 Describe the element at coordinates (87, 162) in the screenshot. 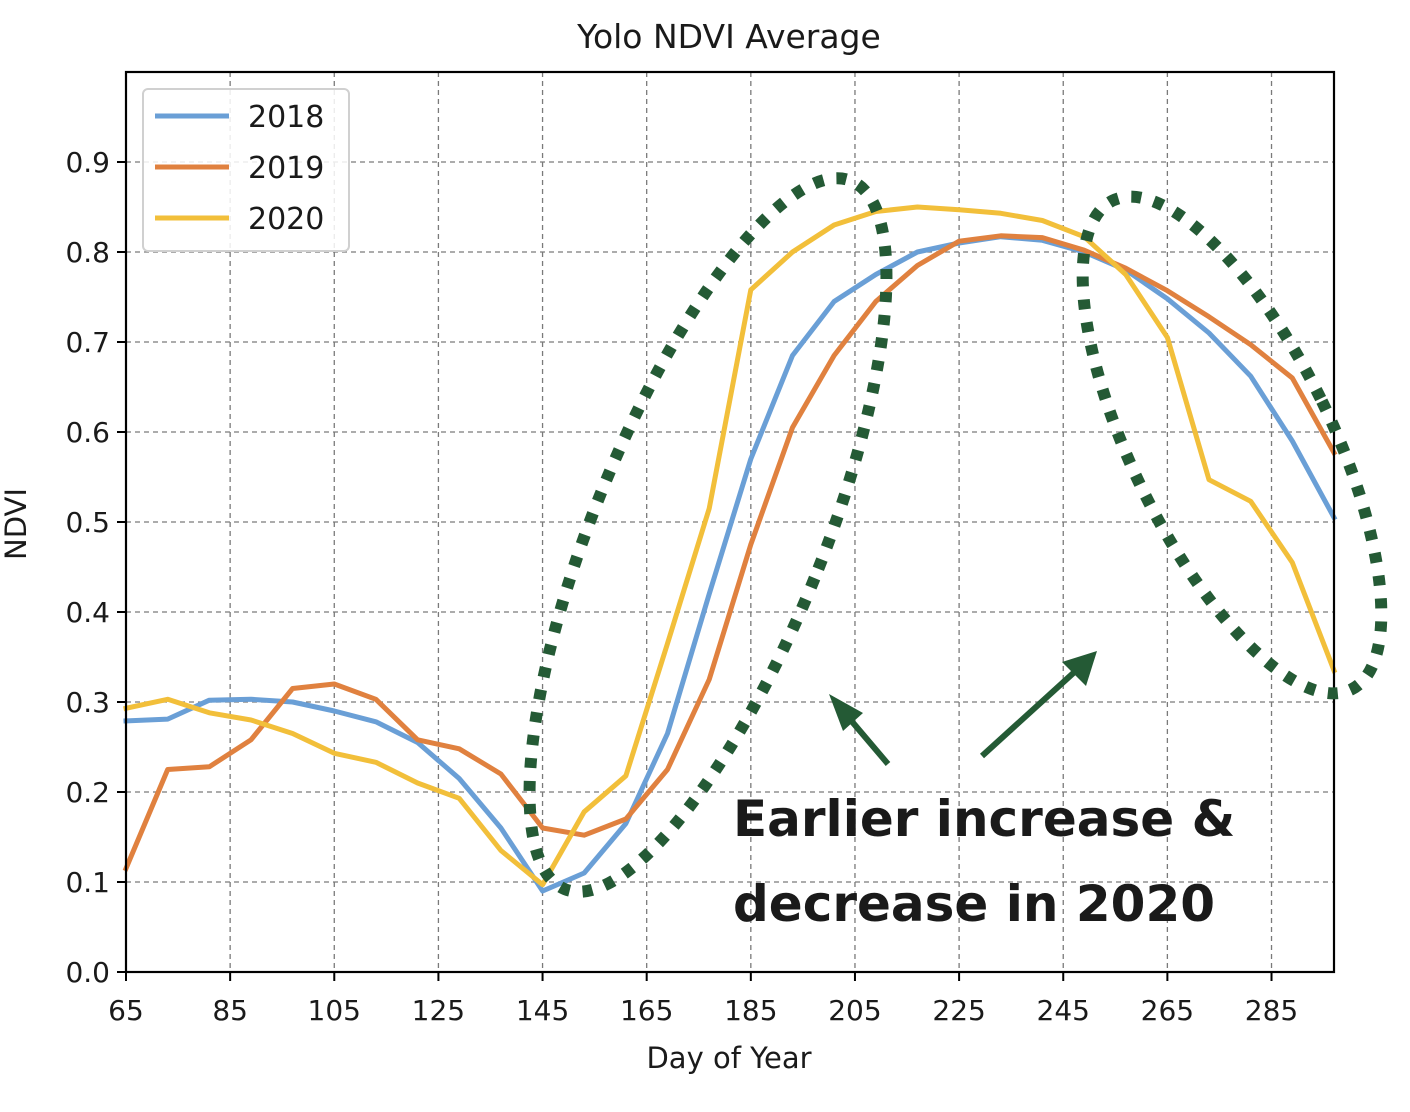

I see `y-tick-label: 0.9` at that location.